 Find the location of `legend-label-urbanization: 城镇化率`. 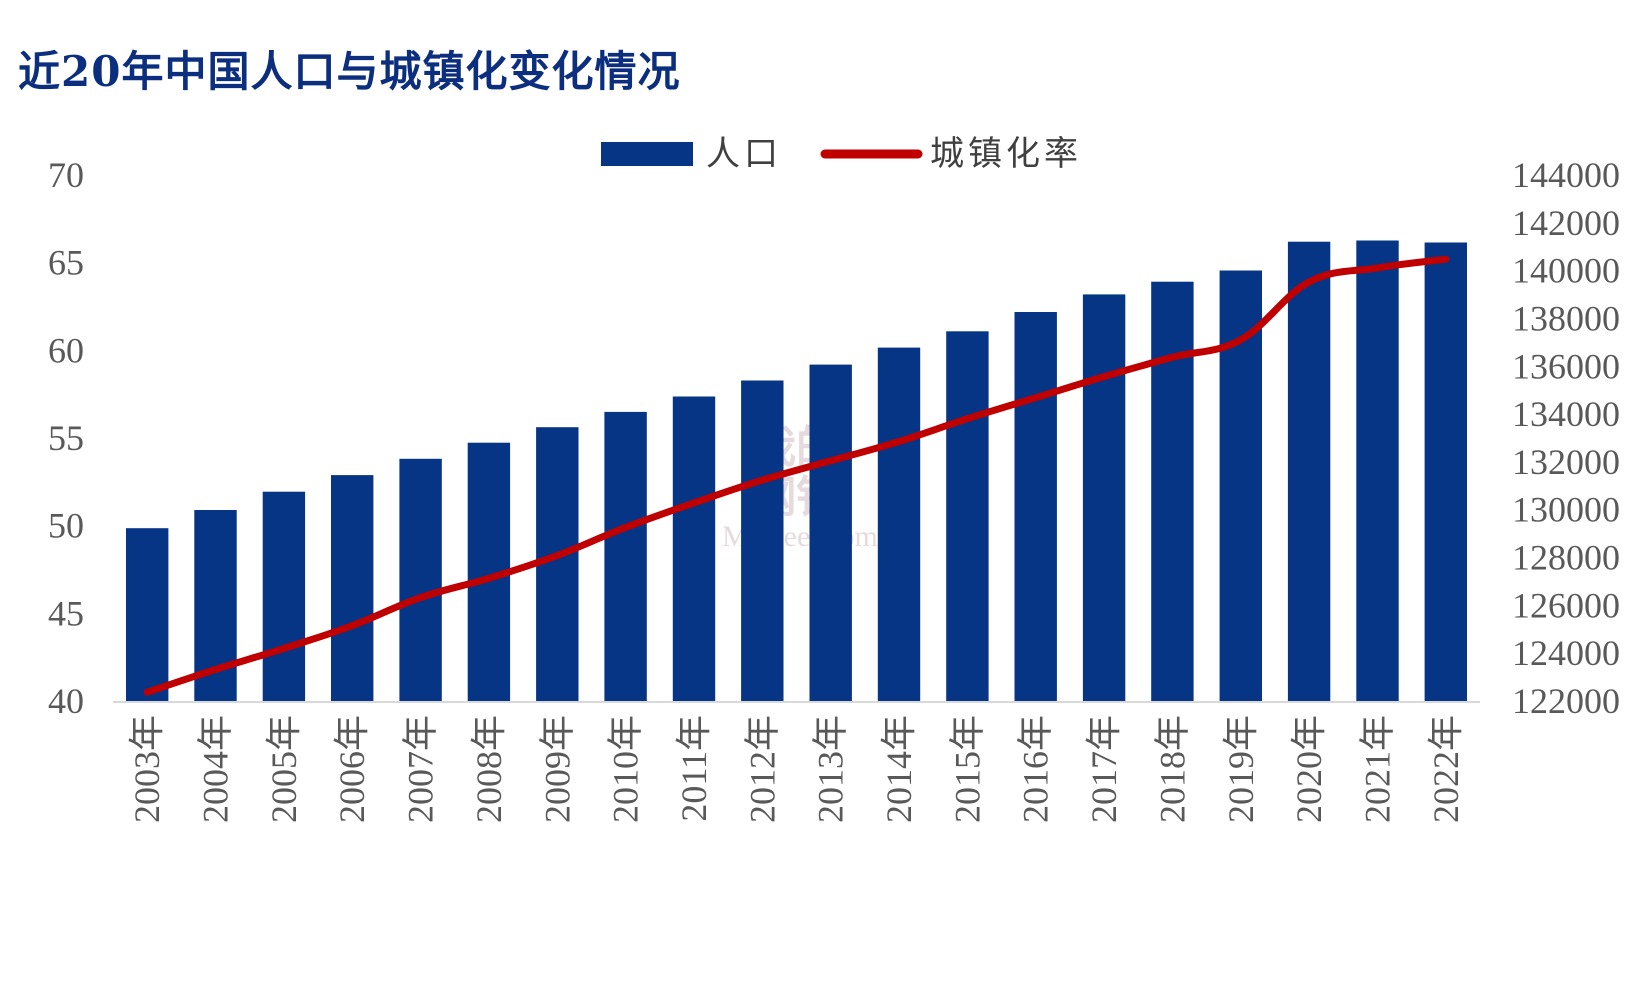

legend-label-urbanization: 城镇化率 is located at coordinates (1006, 154).